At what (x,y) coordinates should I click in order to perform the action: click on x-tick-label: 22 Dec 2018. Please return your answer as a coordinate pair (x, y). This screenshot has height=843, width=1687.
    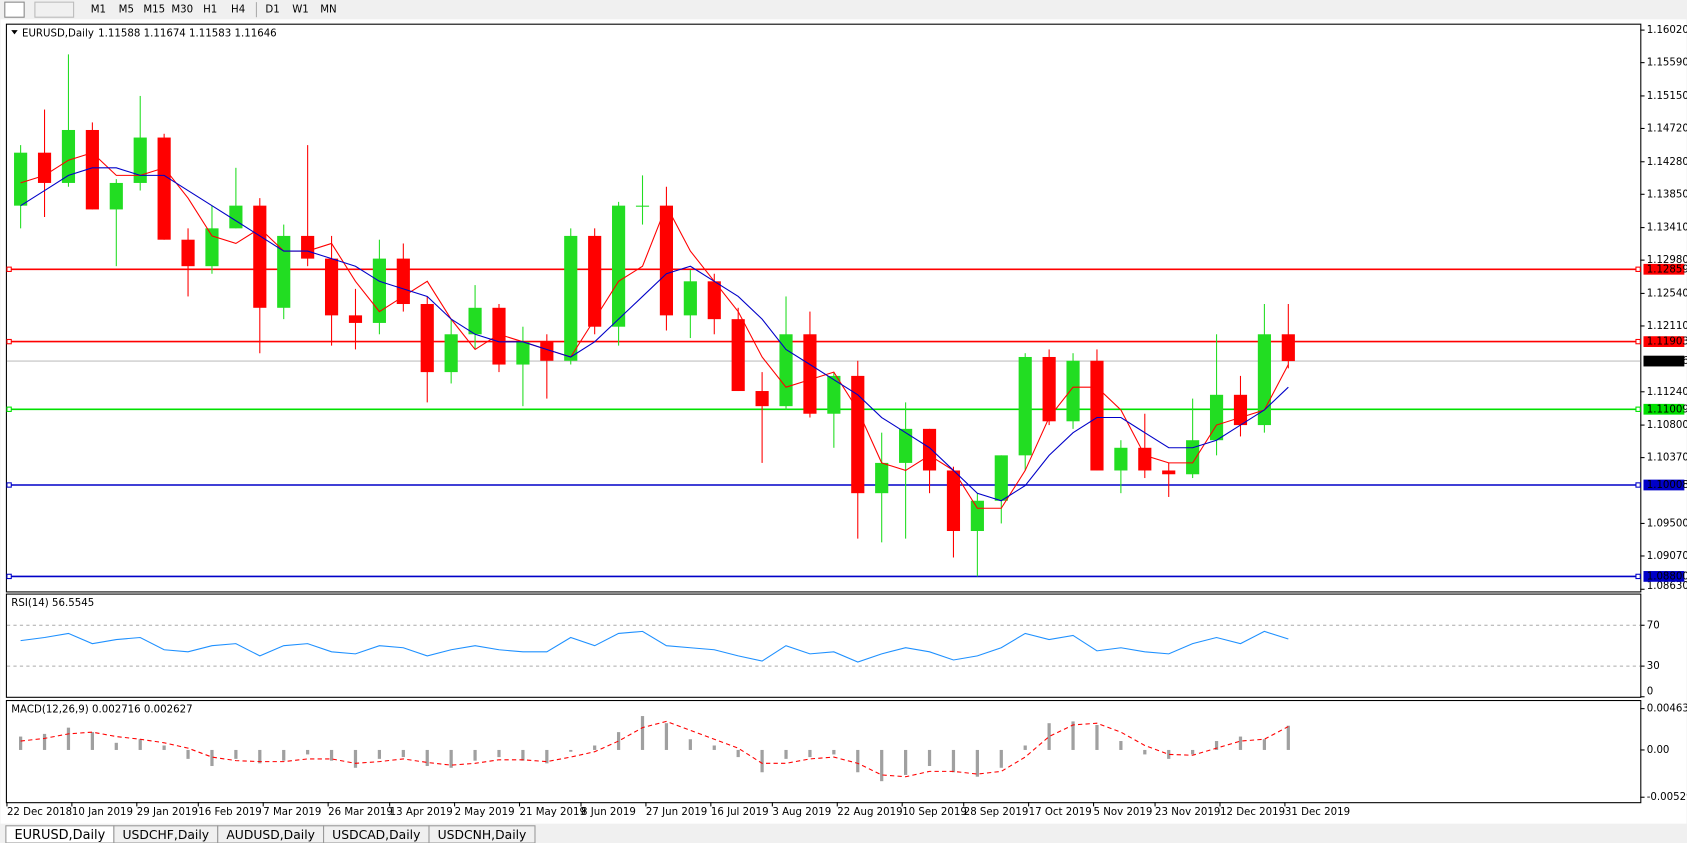
    Looking at the image, I should click on (39, 812).